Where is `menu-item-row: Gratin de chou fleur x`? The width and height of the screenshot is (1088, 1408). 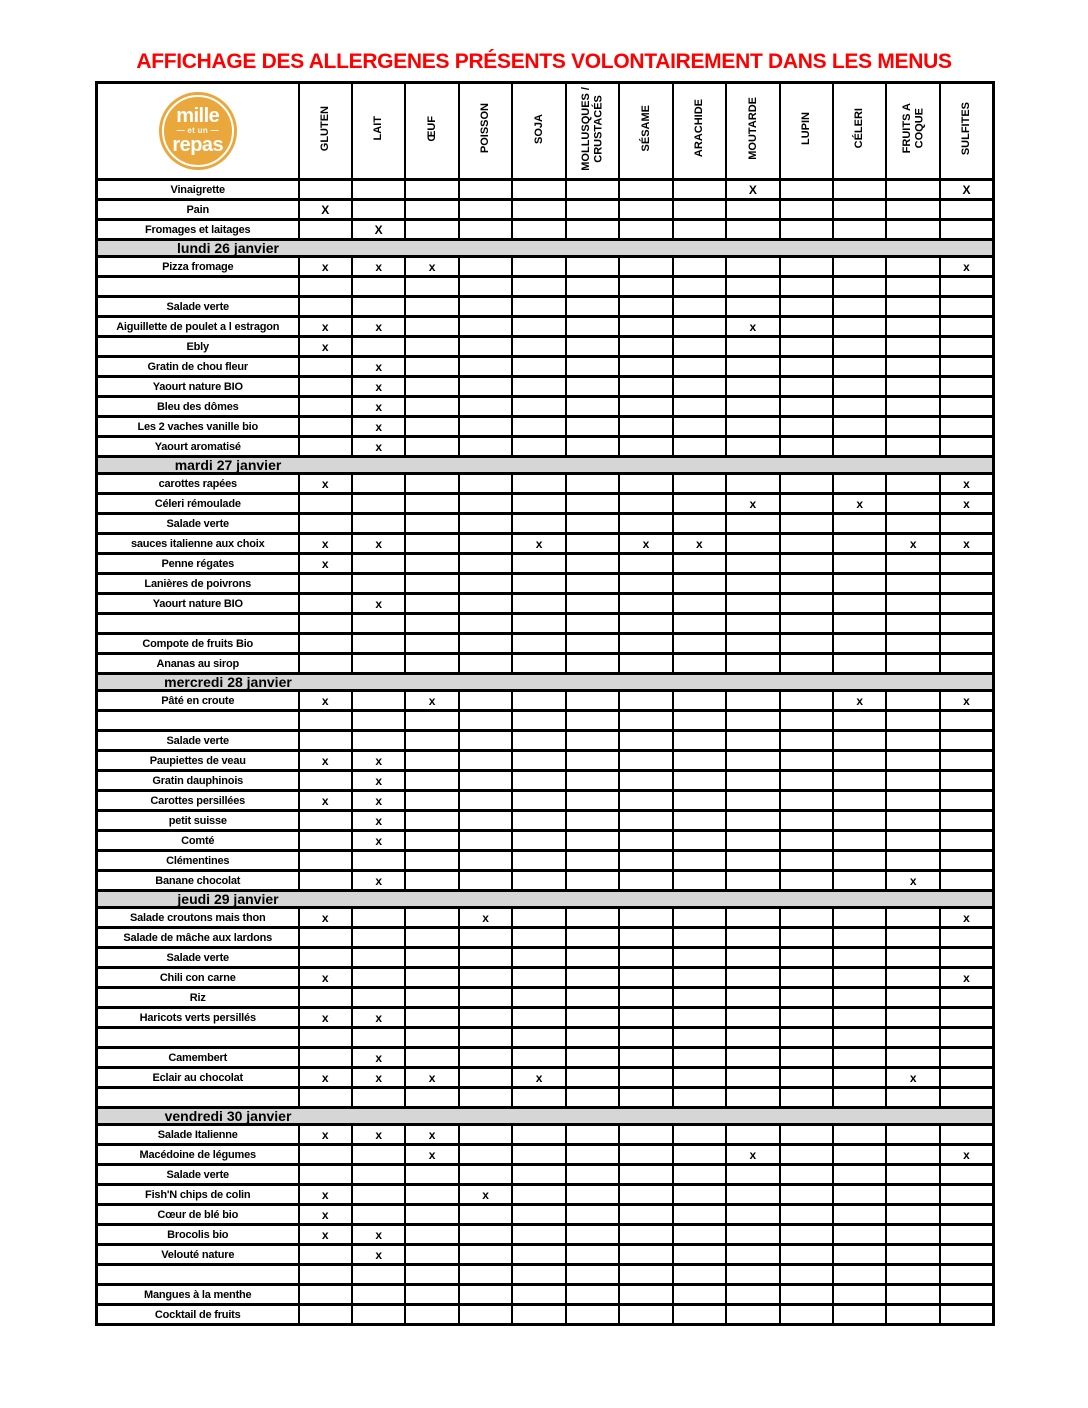
menu-item-row: Gratin de chou fleur x is located at coordinates (545, 366).